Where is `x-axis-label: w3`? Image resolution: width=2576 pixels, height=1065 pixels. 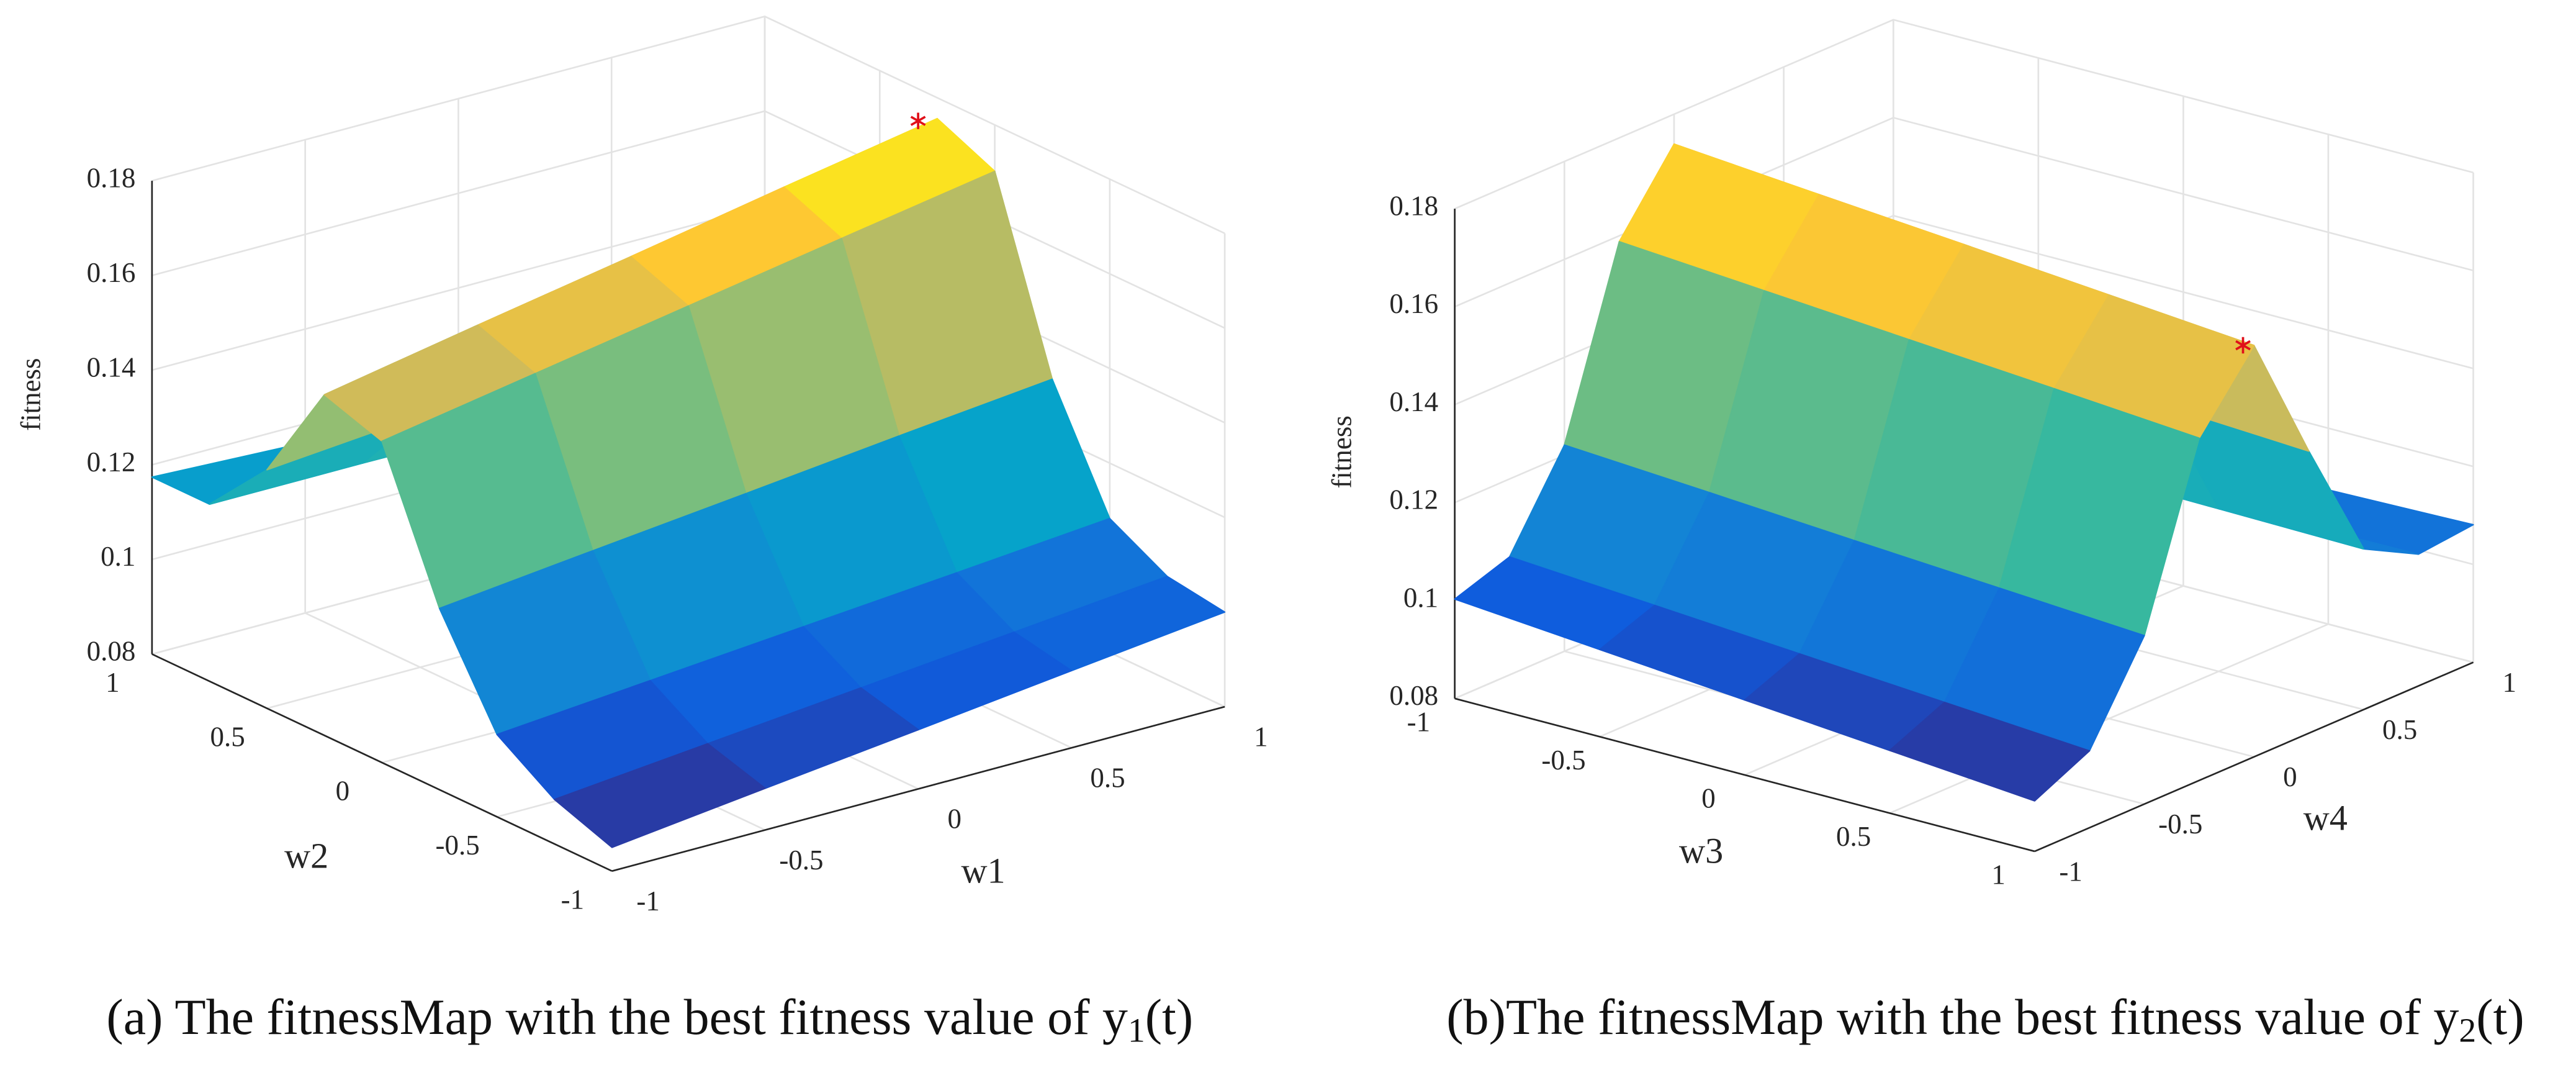
x-axis-label: w3 is located at coordinates (1701, 851).